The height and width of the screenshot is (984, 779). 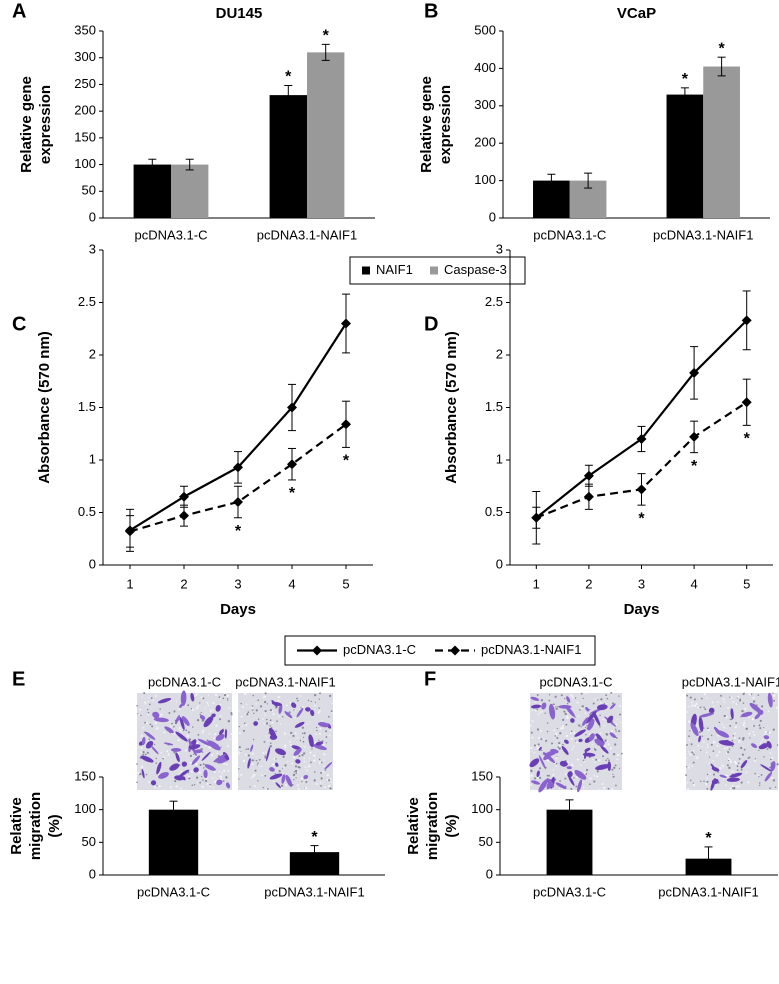 I want to click on significance: *, so click(x=314, y=837).